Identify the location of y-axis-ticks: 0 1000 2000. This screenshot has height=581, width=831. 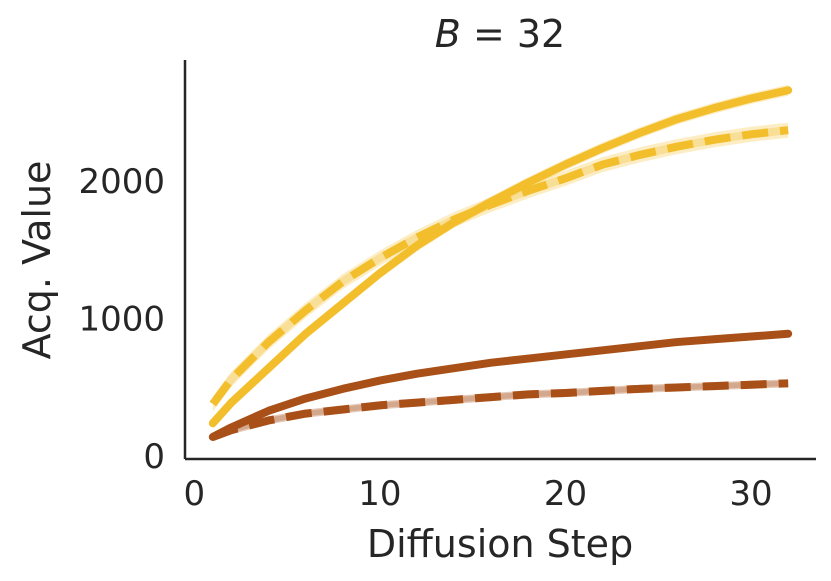
(121, 319).